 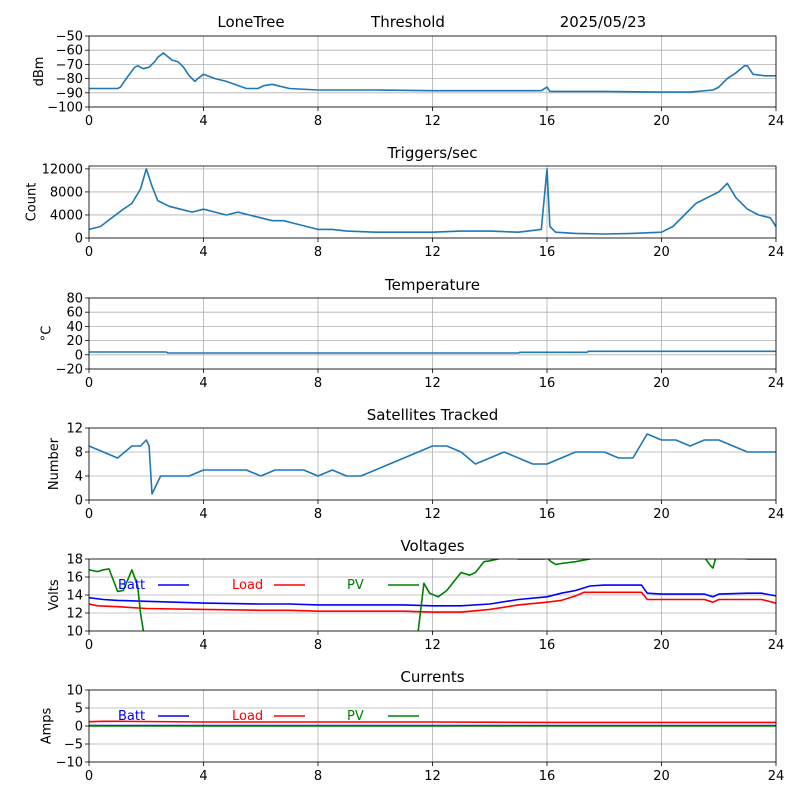 I want to click on header-date: 2025/05/23, so click(x=603, y=22).